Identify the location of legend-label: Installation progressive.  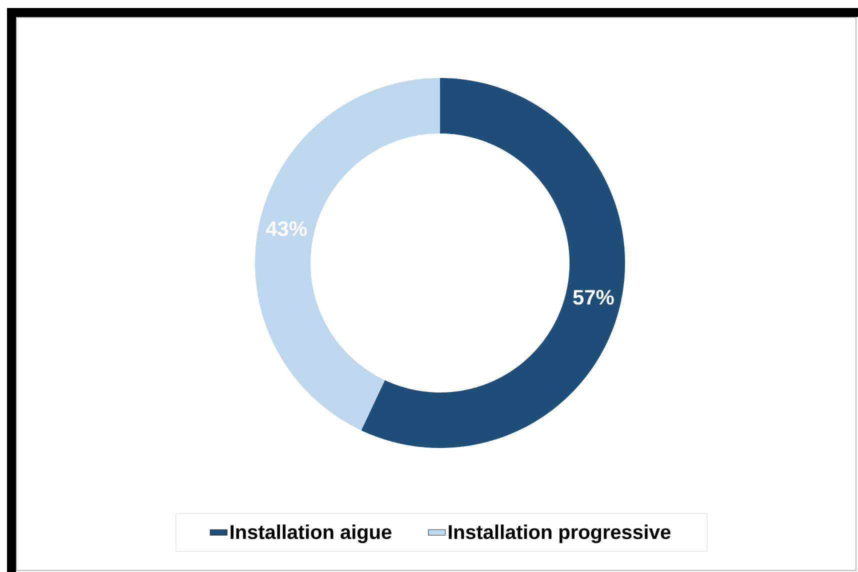
(559, 534).